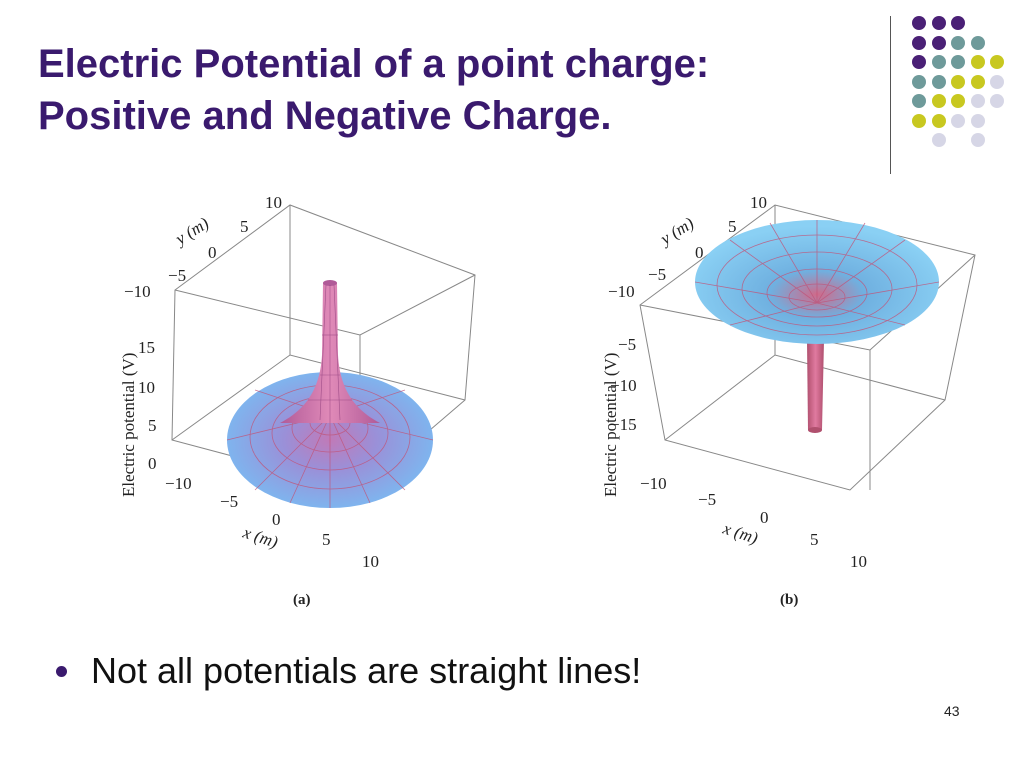 This screenshot has width=1024, height=768. I want to click on panel-a-x-tick: −10, so click(178, 483).